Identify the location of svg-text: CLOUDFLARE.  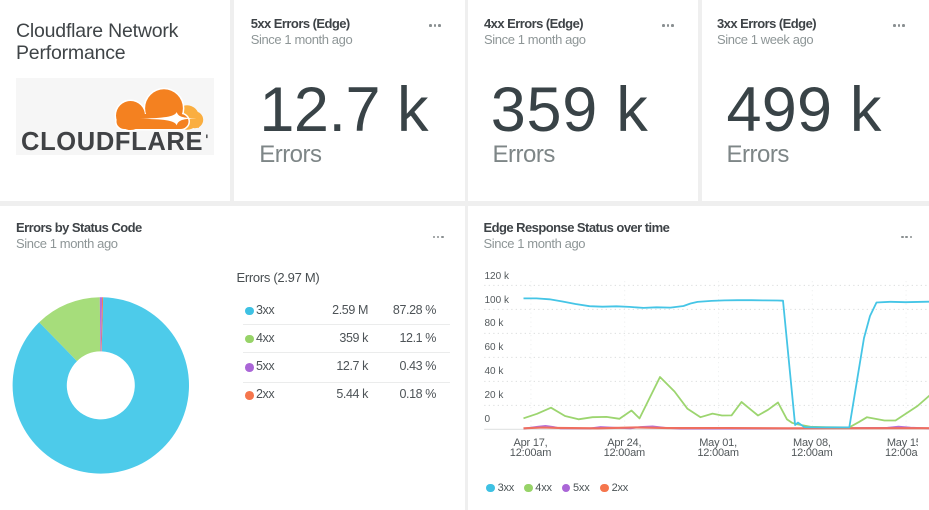
(112, 141).